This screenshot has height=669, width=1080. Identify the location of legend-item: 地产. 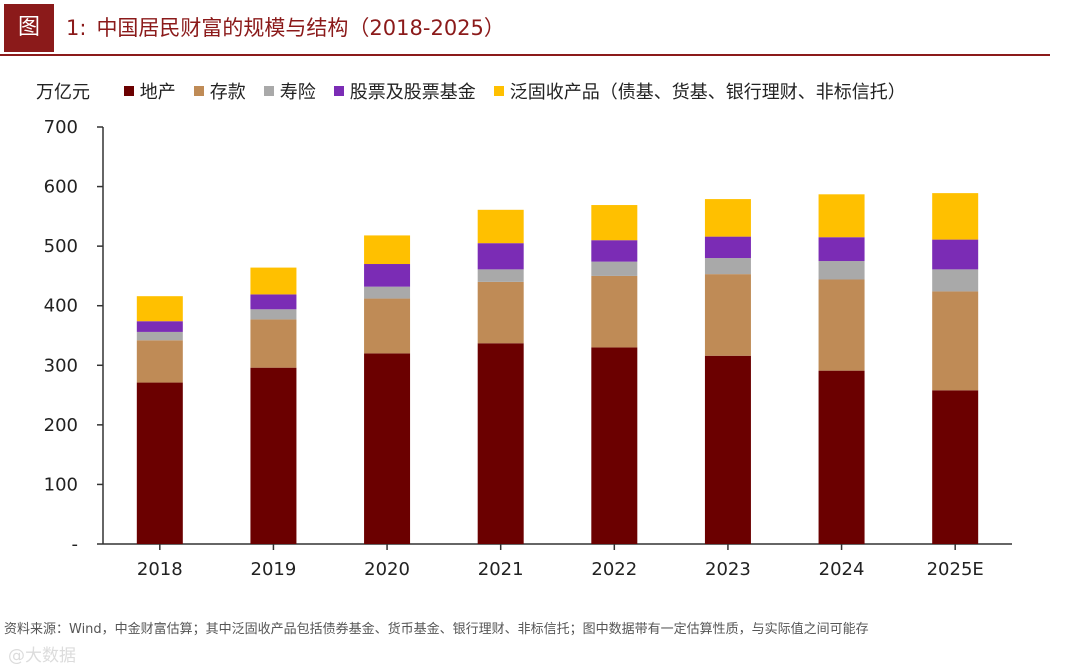
(149, 91).